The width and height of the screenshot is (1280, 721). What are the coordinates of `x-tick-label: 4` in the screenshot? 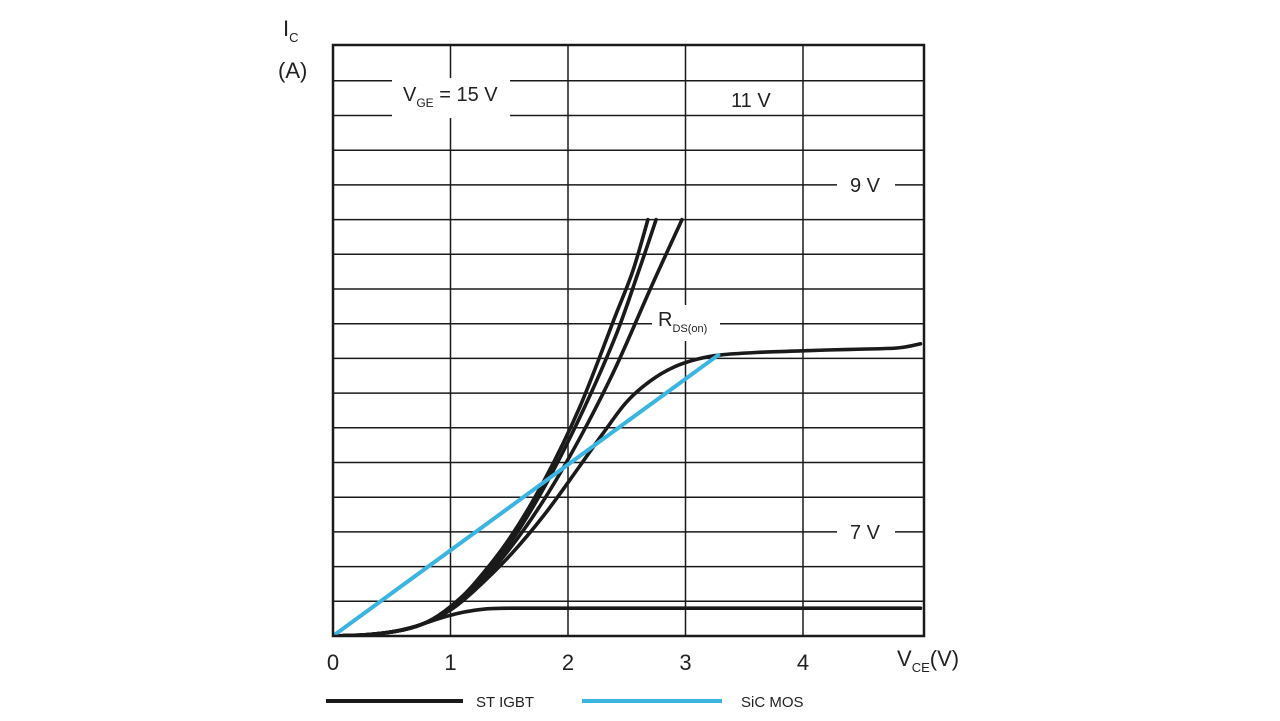 It's located at (803, 662).